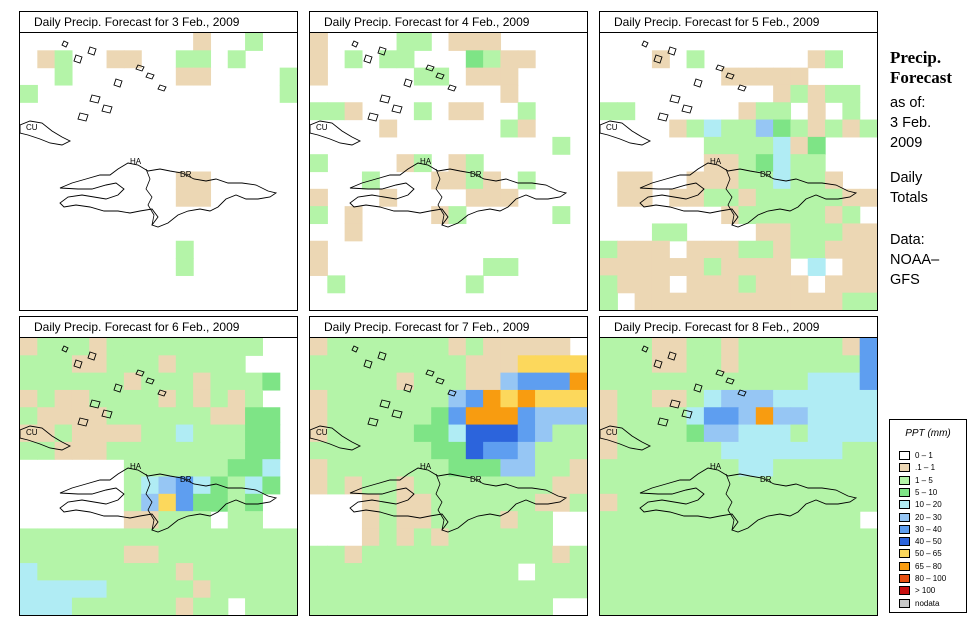  I want to click on country-label-cu: CU, so click(612, 127).